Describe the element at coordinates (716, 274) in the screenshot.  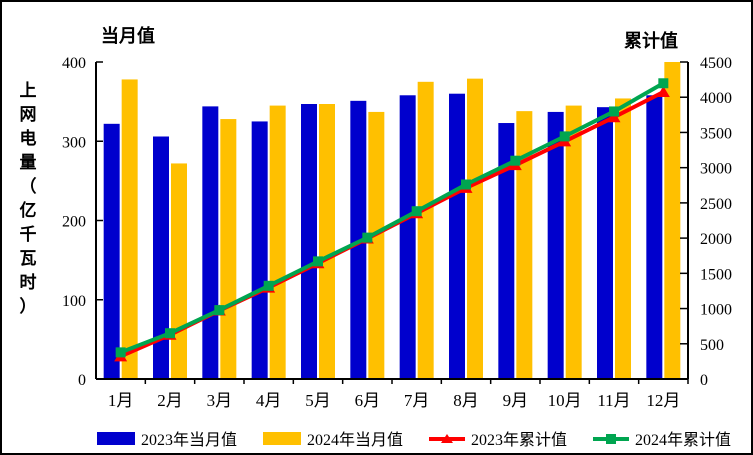
I see `right-axis-tick-label: 1500` at that location.